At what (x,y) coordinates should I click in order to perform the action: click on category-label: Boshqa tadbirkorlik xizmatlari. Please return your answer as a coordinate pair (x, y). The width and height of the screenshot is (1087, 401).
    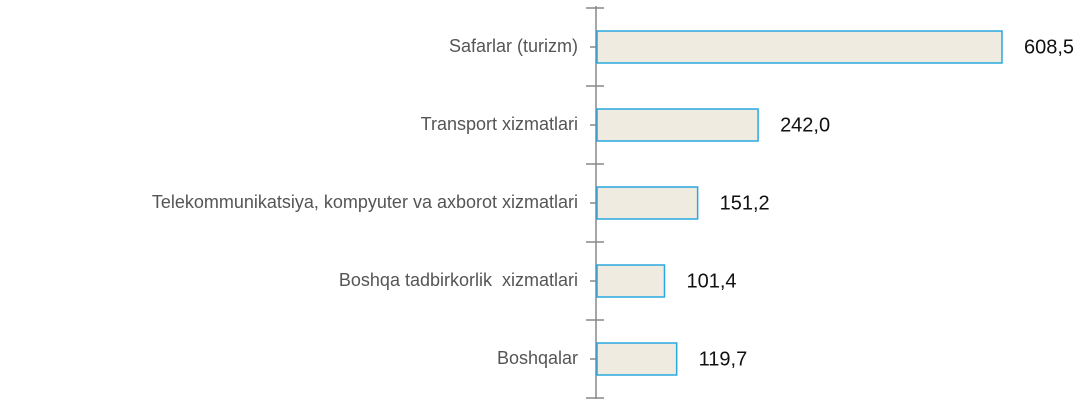
    Looking at the image, I should click on (458, 280).